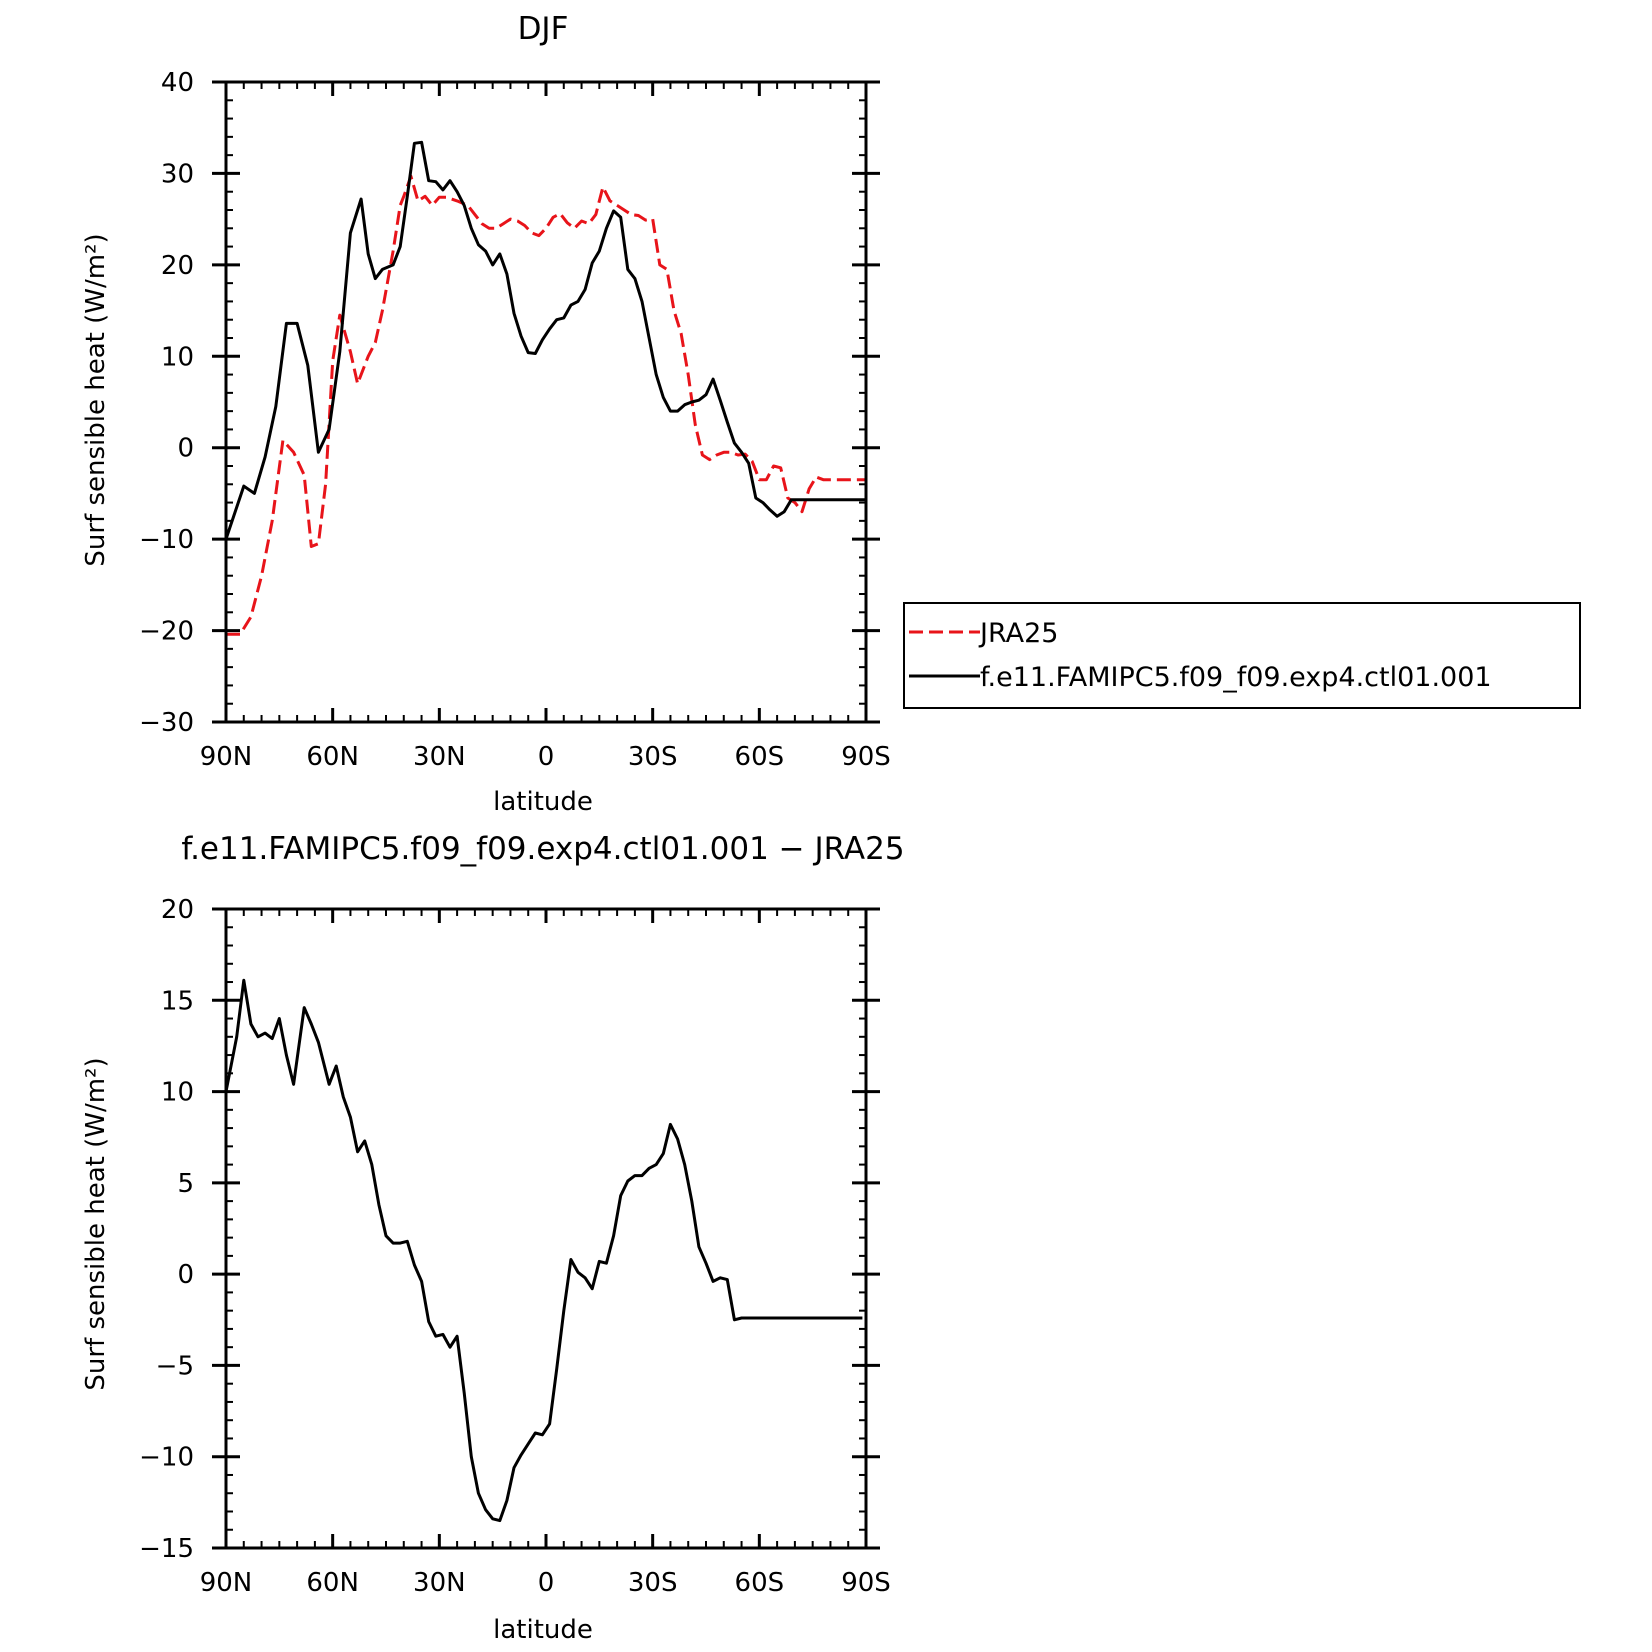 The image size is (1652, 1652). I want to click on top-panel-y-axis-title: Surf sensible heat (W/m²), so click(96, 399).